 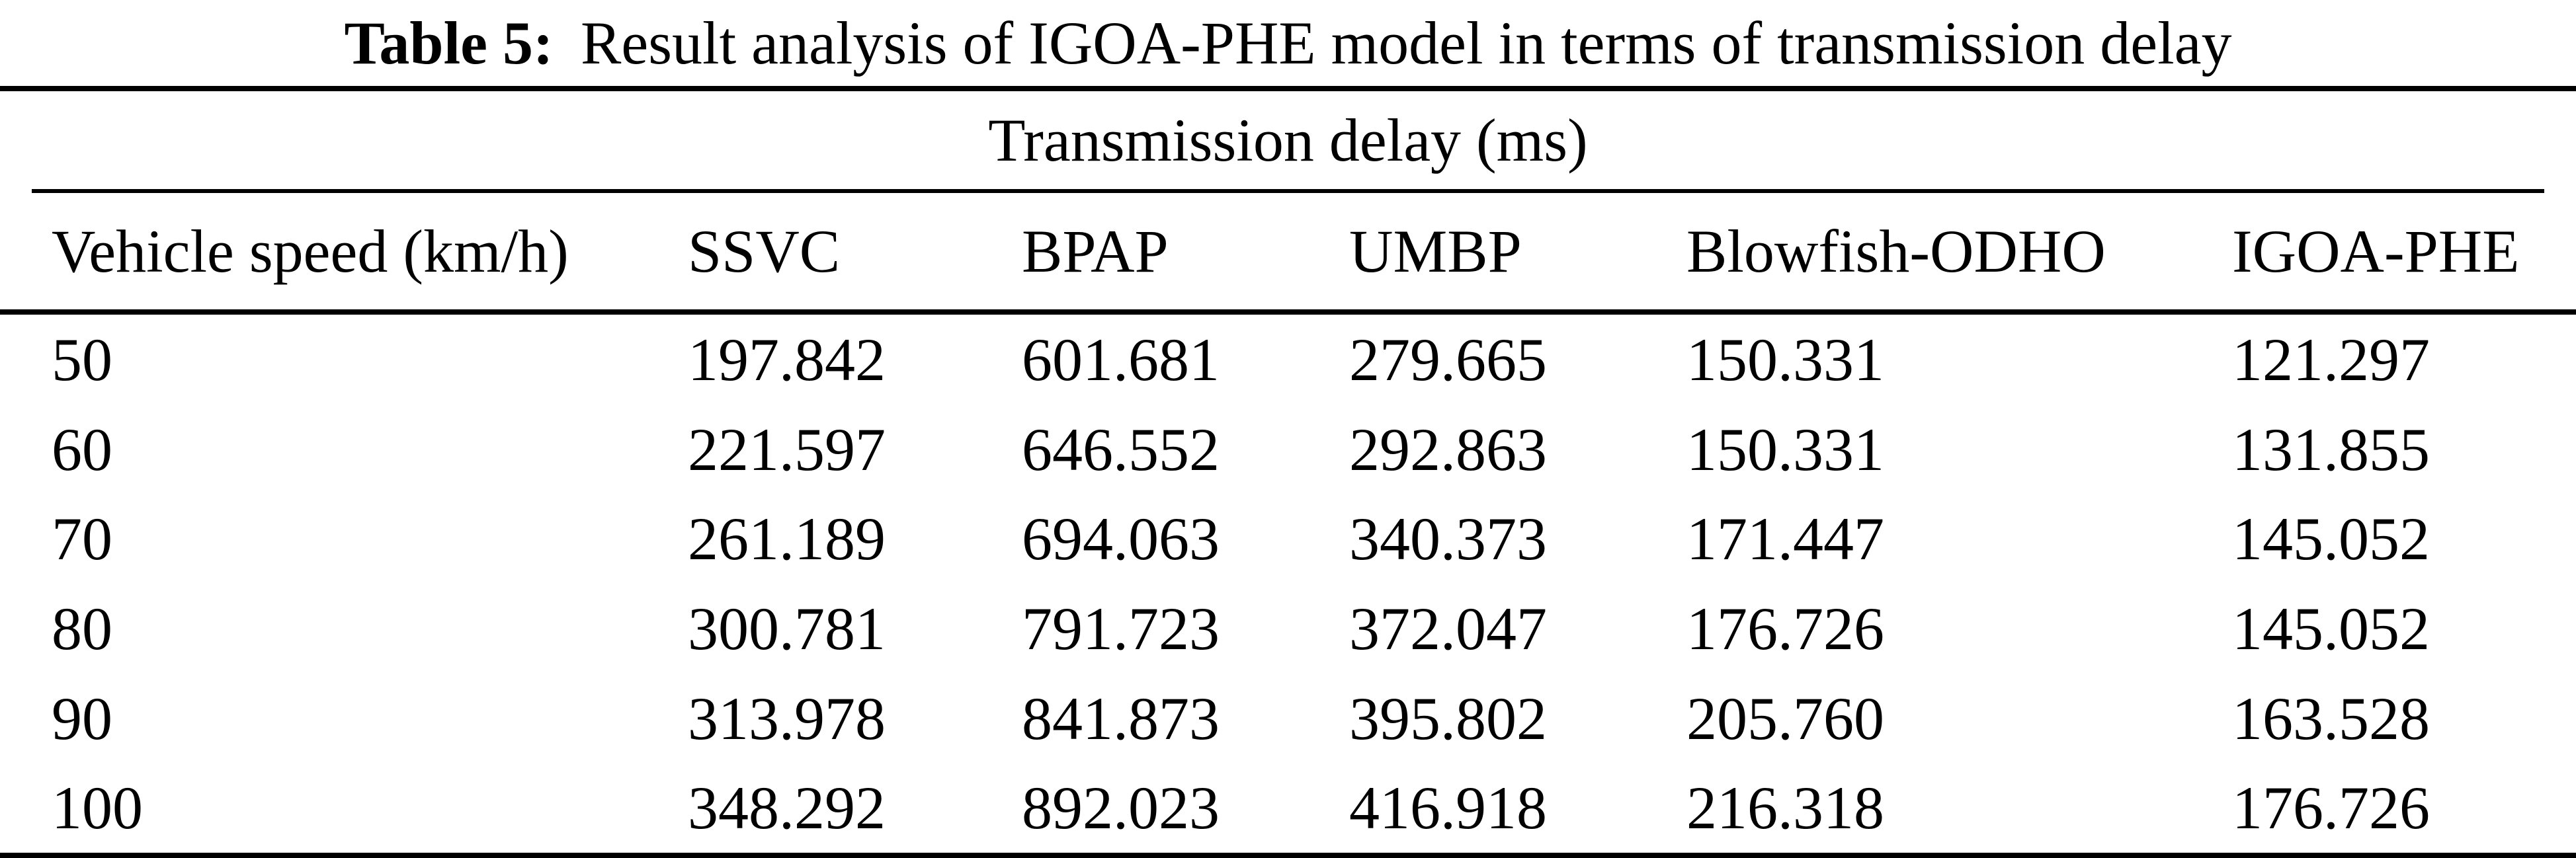 I want to click on table-cell: 197.842, so click(x=787, y=359).